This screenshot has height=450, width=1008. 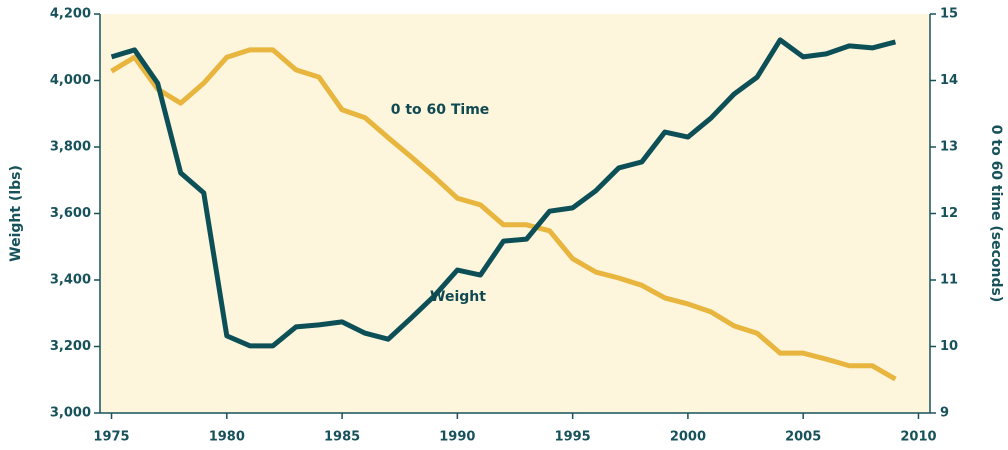 What do you see at coordinates (227, 437) in the screenshot?
I see `x-tick-label: 1980` at bounding box center [227, 437].